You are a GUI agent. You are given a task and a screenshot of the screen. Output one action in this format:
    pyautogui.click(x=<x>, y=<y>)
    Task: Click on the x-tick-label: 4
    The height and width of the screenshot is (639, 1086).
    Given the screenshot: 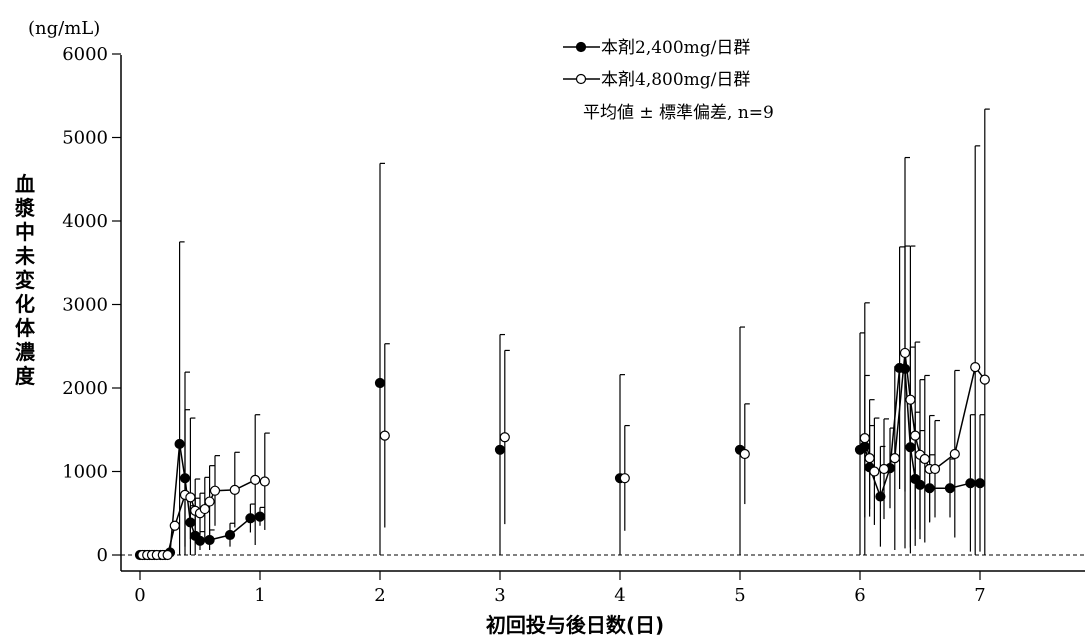 What is the action you would take?
    pyautogui.click(x=619, y=595)
    